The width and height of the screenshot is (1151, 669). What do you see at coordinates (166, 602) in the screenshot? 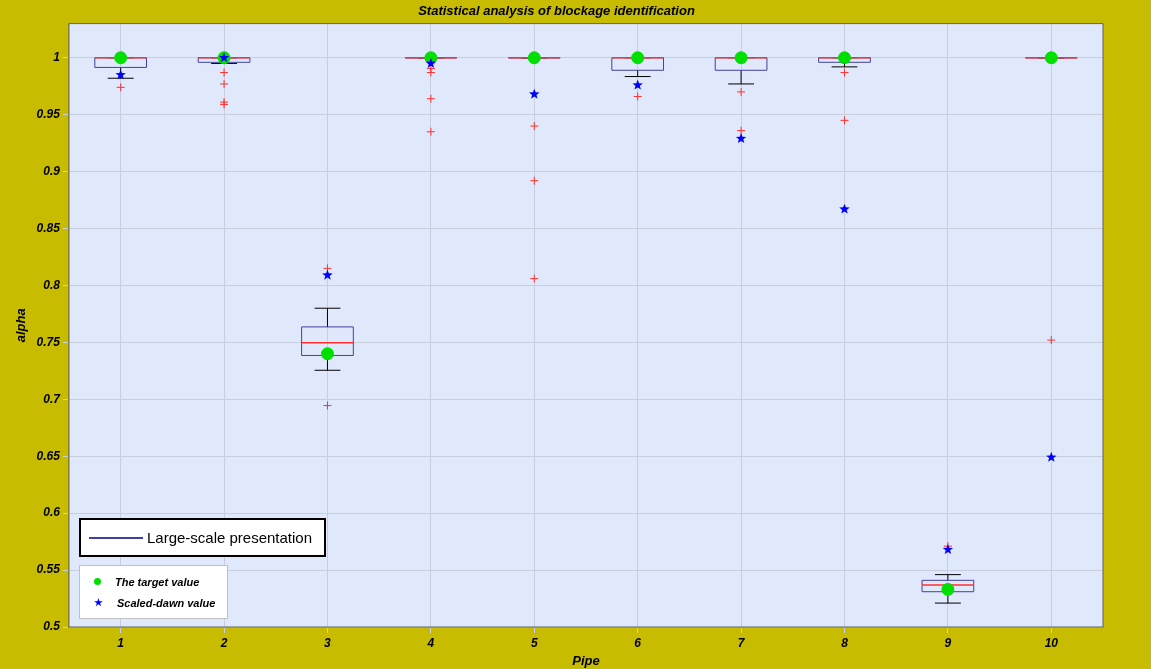
I see `legend-label: Scaled-dawn value` at bounding box center [166, 602].